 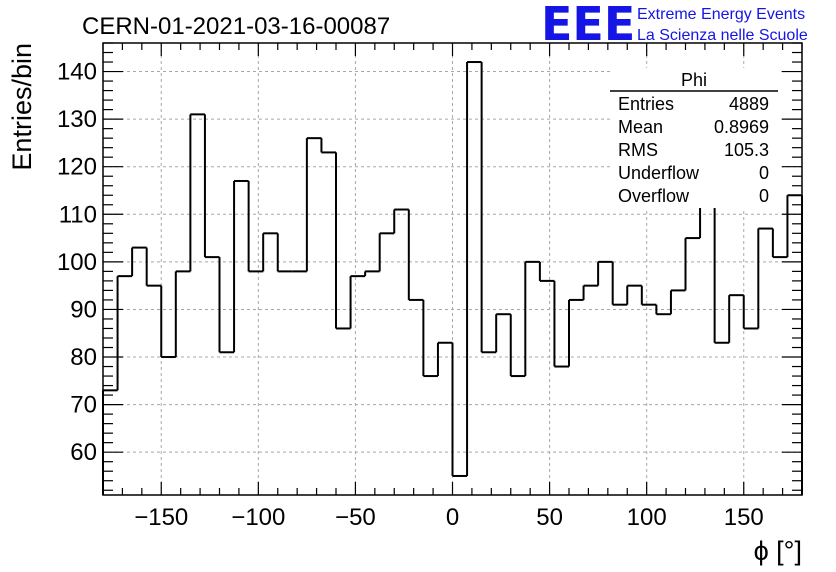 What do you see at coordinates (22, 107) in the screenshot?
I see `y-axis-label: Entries/bin` at bounding box center [22, 107].